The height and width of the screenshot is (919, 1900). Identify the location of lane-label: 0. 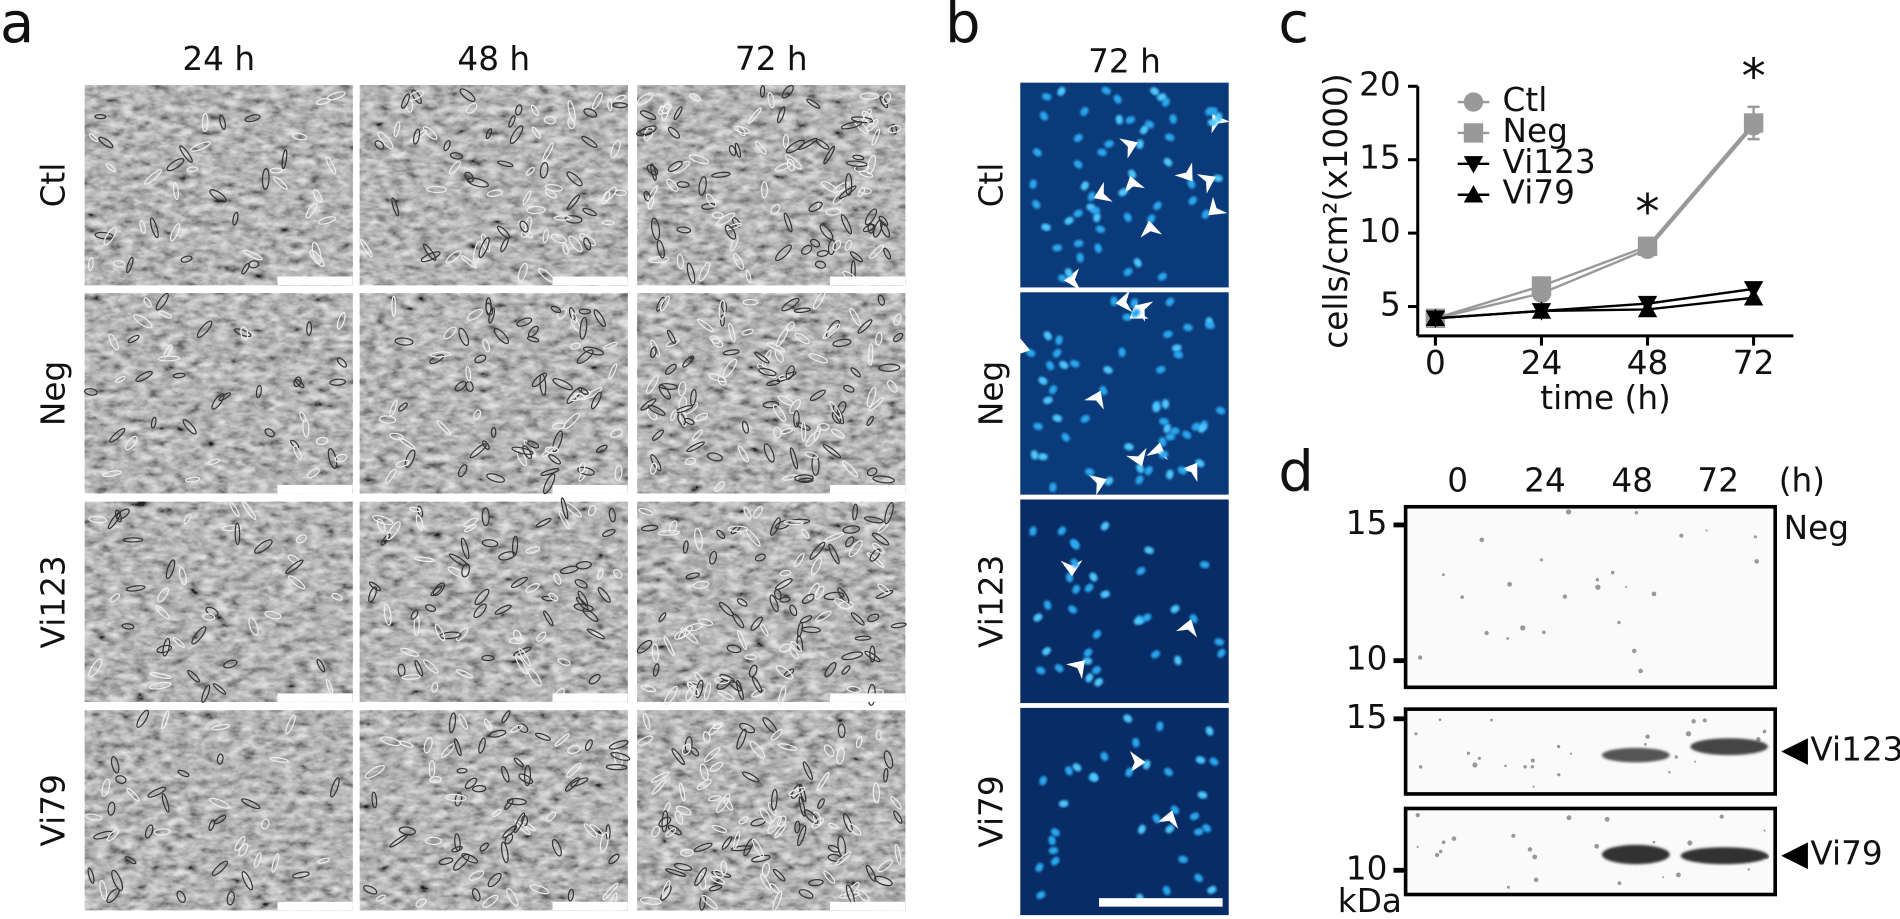
(1457, 481).